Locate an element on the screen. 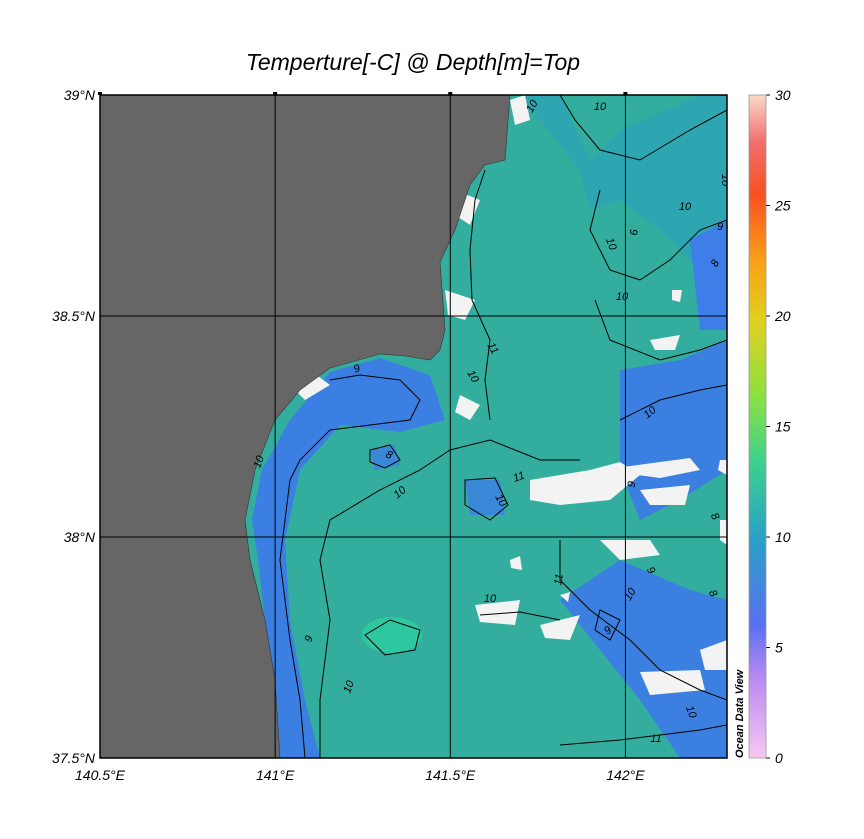 This screenshot has width=864, height=839. colorbar-tick-label: 15 is located at coordinates (783, 427).